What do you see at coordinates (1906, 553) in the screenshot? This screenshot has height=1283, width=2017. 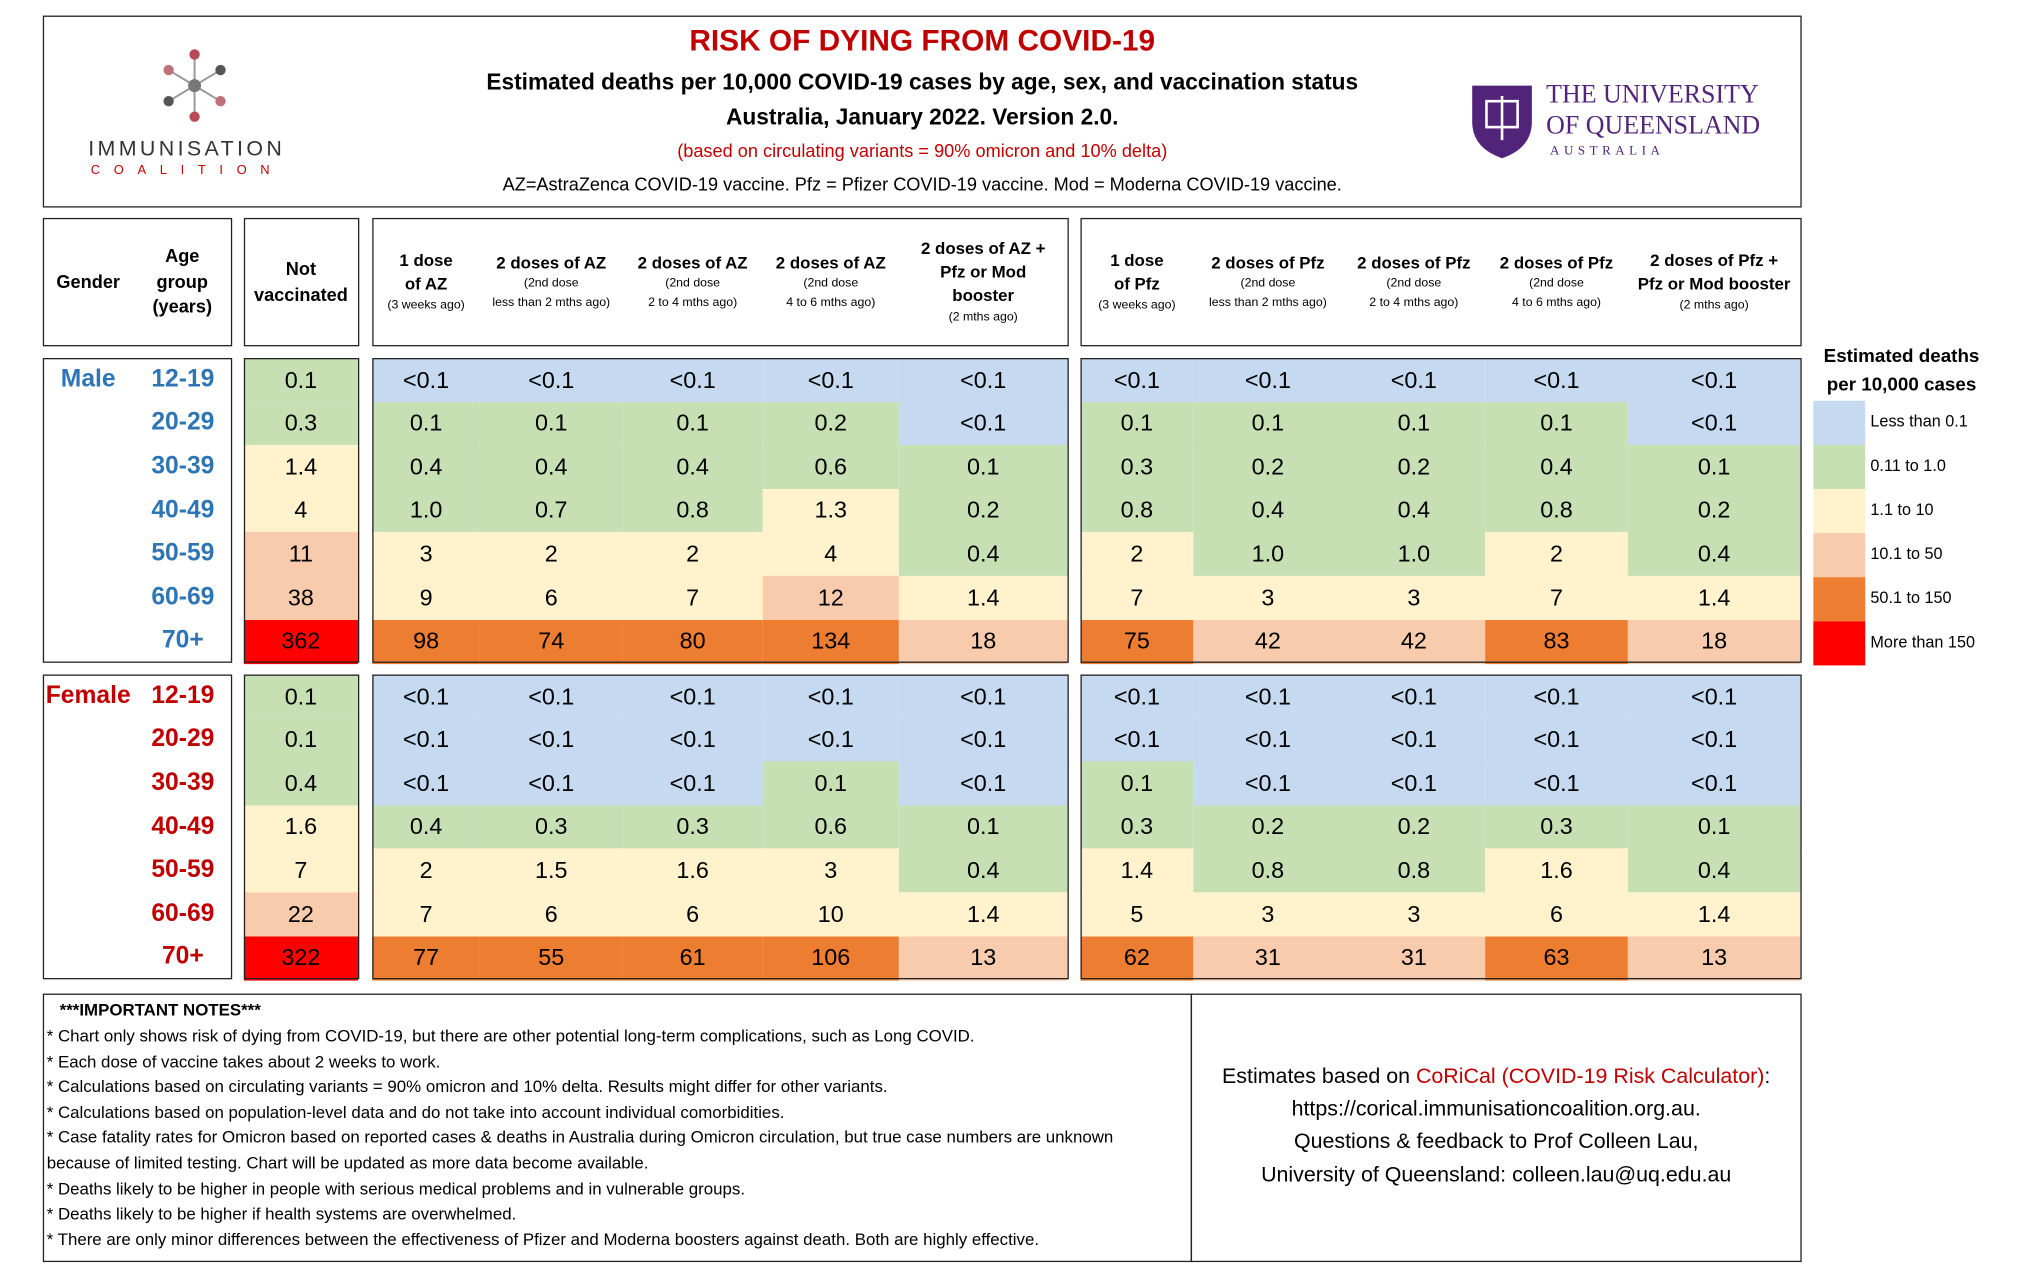 I see `legend-label: 10.1 to 50` at bounding box center [1906, 553].